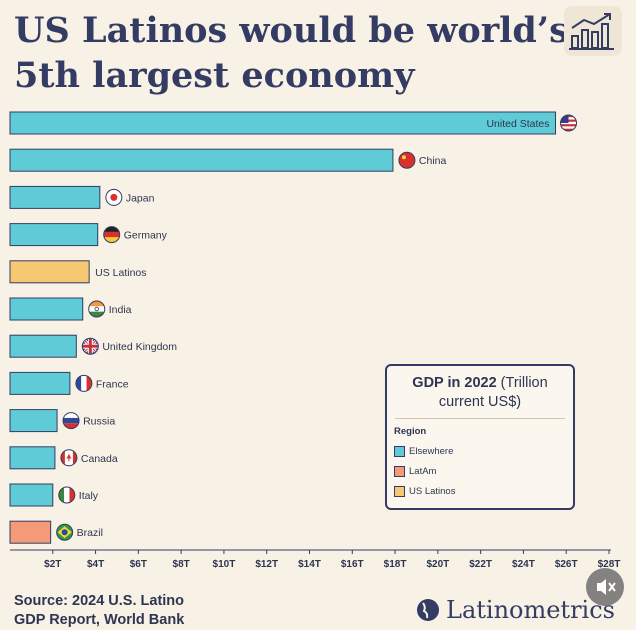  Describe the element at coordinates (399, 451) in the screenshot. I see `legend-swatch-elsewhere` at that location.